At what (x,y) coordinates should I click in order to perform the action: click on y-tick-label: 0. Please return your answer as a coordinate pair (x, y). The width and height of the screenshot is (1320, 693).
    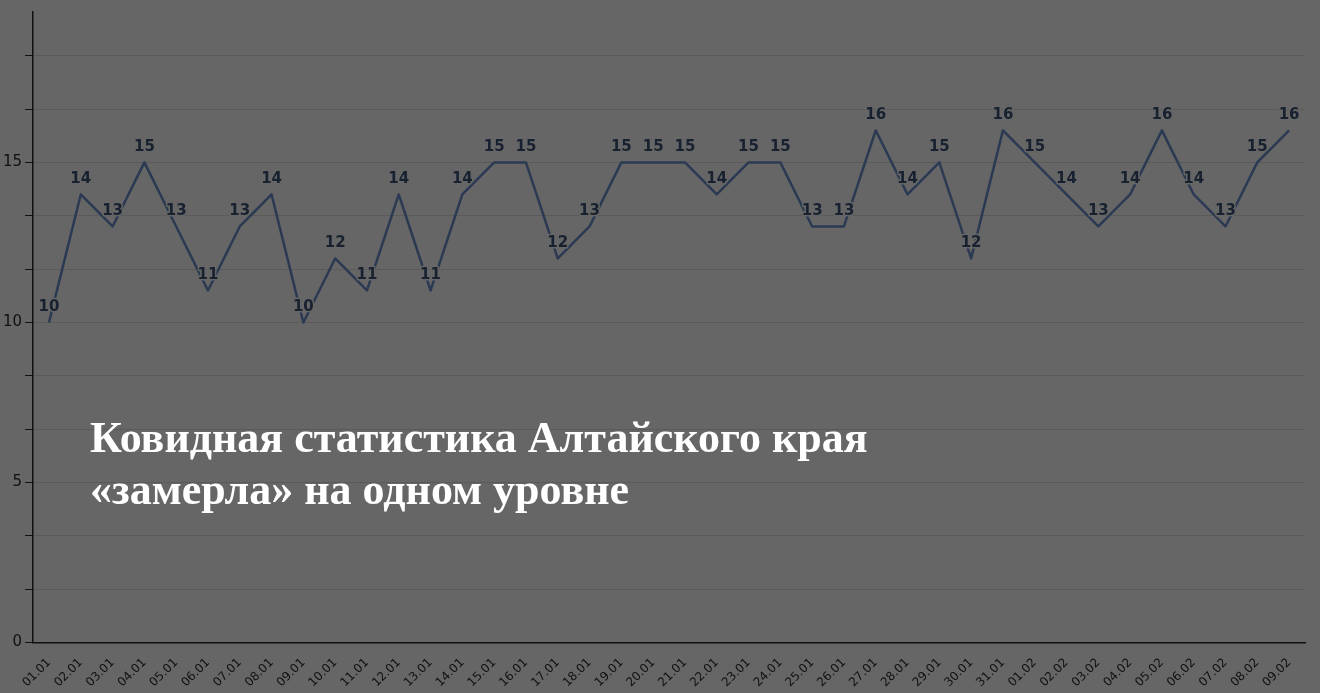
    Looking at the image, I should click on (17, 641).